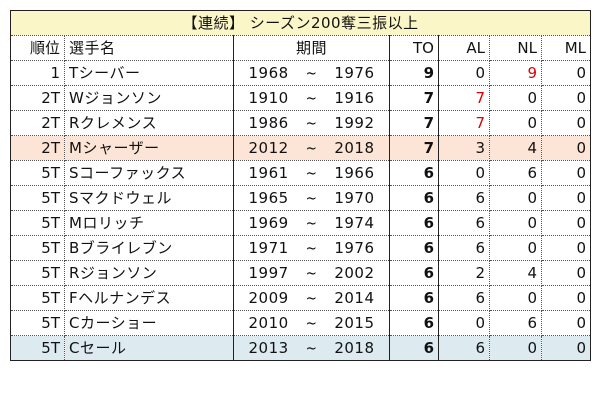 This screenshot has height=400, width=600. What do you see at coordinates (149, 273) in the screenshot?
I see `player-name-cell: Rジョンソン` at bounding box center [149, 273].